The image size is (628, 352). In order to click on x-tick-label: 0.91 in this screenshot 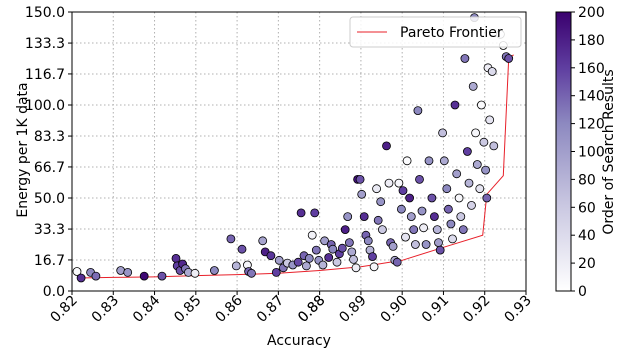, I will do `click(435, 309)`.